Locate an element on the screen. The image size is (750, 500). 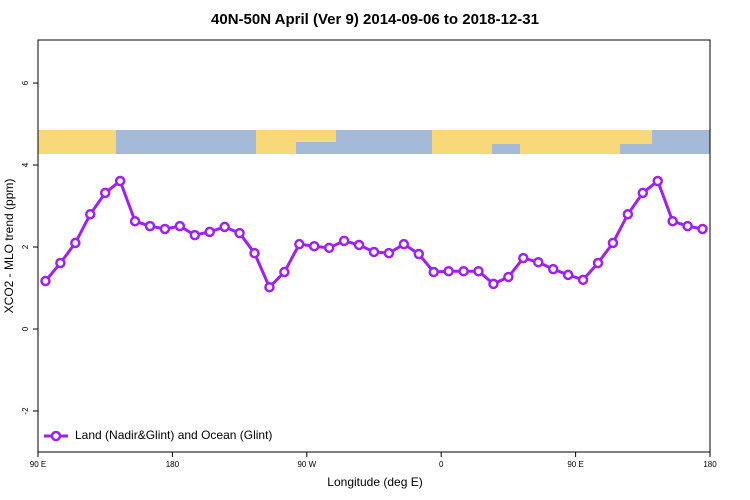
x-axis-label: Longitude (deg E) is located at coordinates (374, 482).